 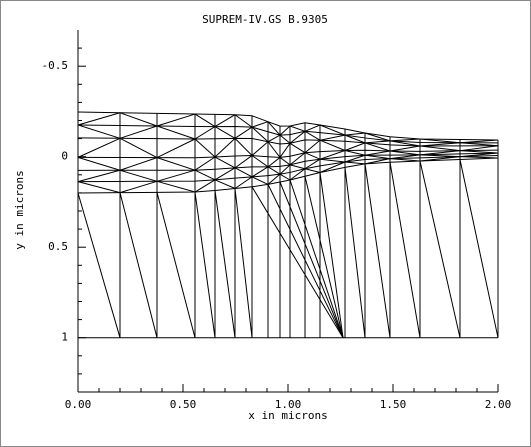 I want to click on y-tick-label: -0.5, so click(x=55, y=65).